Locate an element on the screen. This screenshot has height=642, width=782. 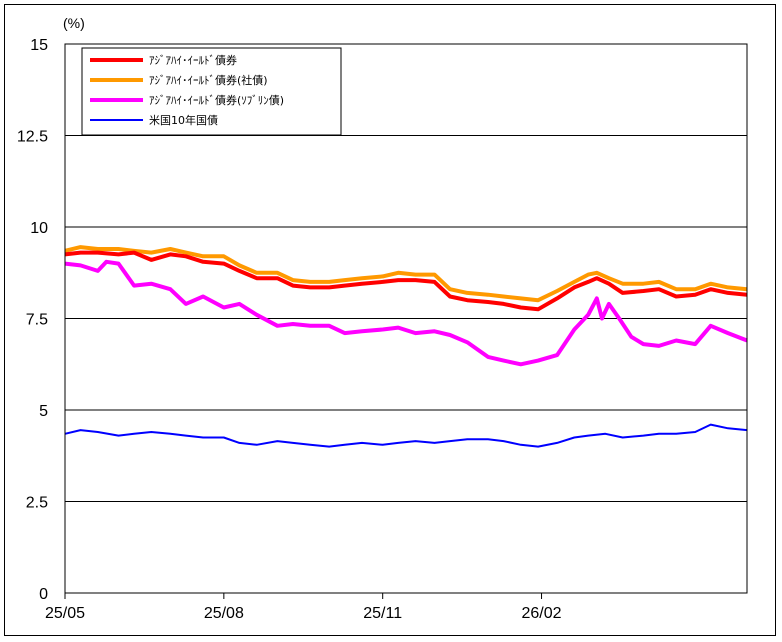
y-tick-label: 5 is located at coordinates (43, 411).